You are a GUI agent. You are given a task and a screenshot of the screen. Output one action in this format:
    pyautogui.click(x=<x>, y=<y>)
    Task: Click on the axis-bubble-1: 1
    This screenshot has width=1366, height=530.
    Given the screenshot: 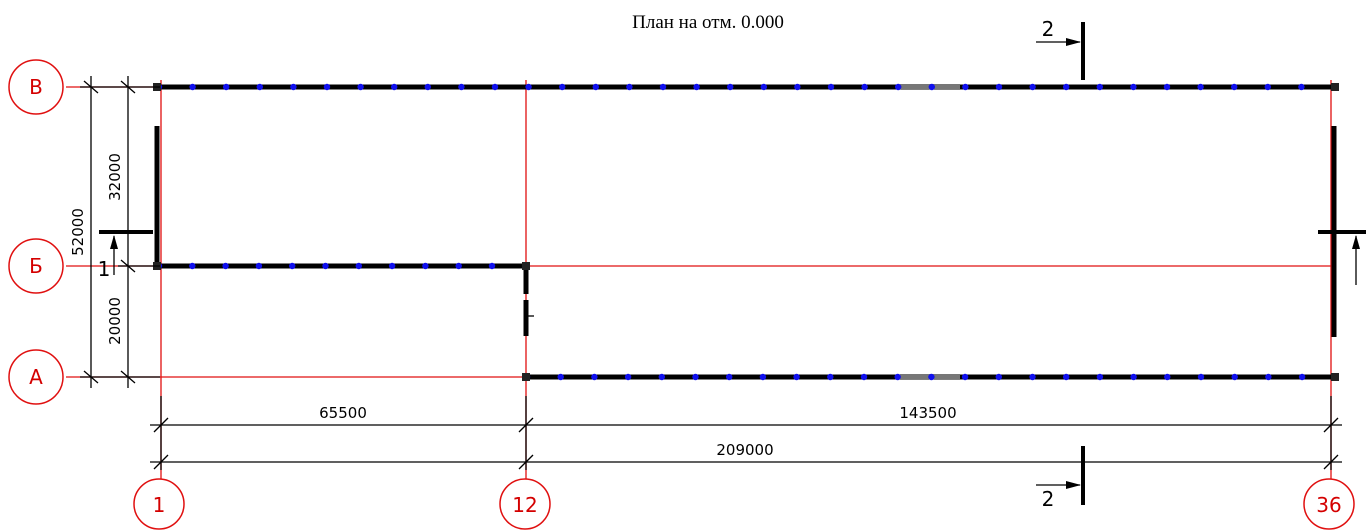 What is the action you would take?
    pyautogui.click(x=159, y=504)
    